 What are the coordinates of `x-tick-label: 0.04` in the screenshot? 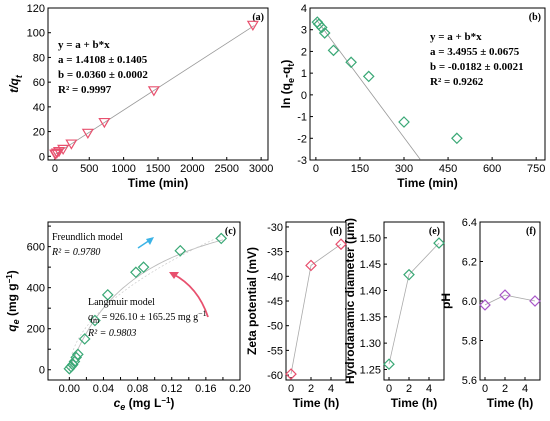 It's located at (103, 389).